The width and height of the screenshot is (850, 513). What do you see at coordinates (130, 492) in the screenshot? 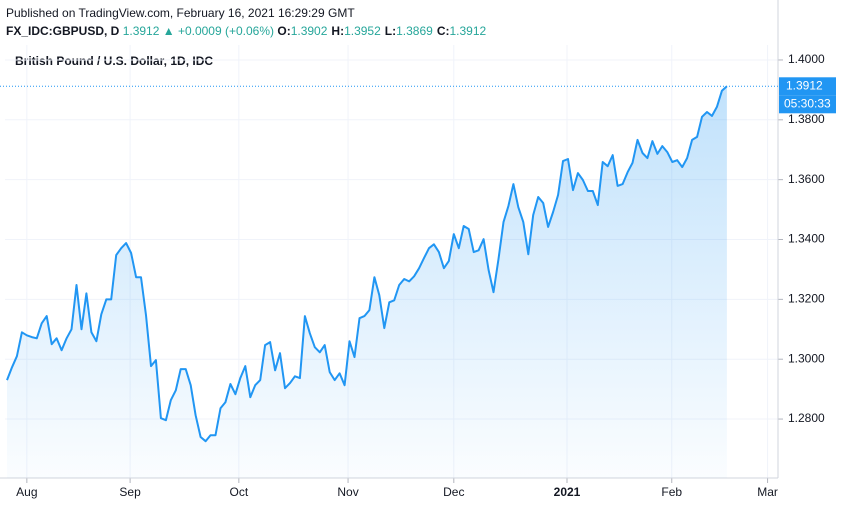
I see `x-tick-label: Sep` at bounding box center [130, 492].